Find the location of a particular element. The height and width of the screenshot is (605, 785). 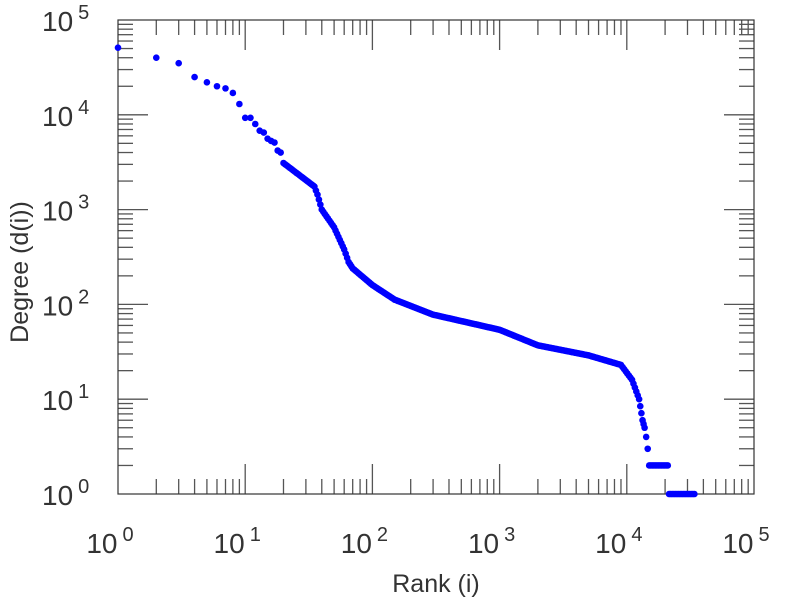

y-tick-label: 10 4 is located at coordinates (65, 114).